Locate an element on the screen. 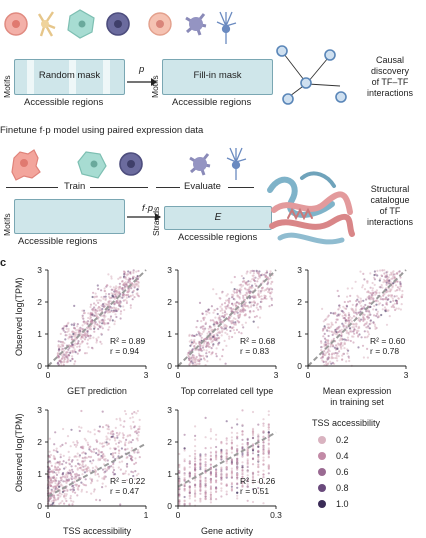 The image size is (426, 538). x-tick-label: 0 is located at coordinates (178, 515).